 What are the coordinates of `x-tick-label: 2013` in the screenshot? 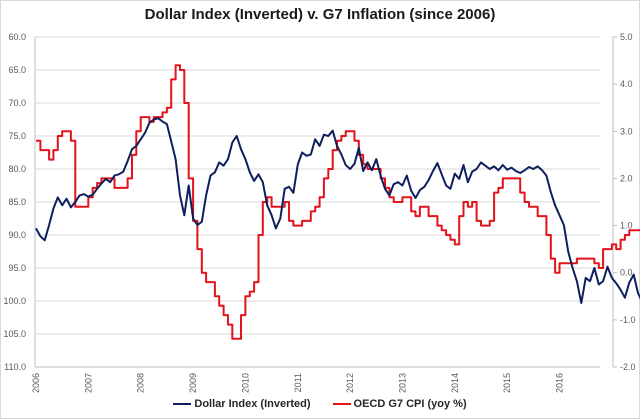 It's located at (402, 383).